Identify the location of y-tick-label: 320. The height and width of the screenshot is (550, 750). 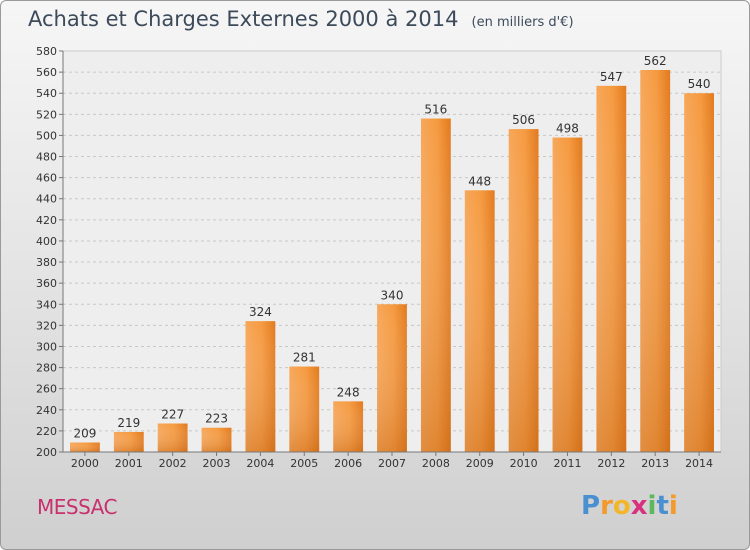
(46, 325).